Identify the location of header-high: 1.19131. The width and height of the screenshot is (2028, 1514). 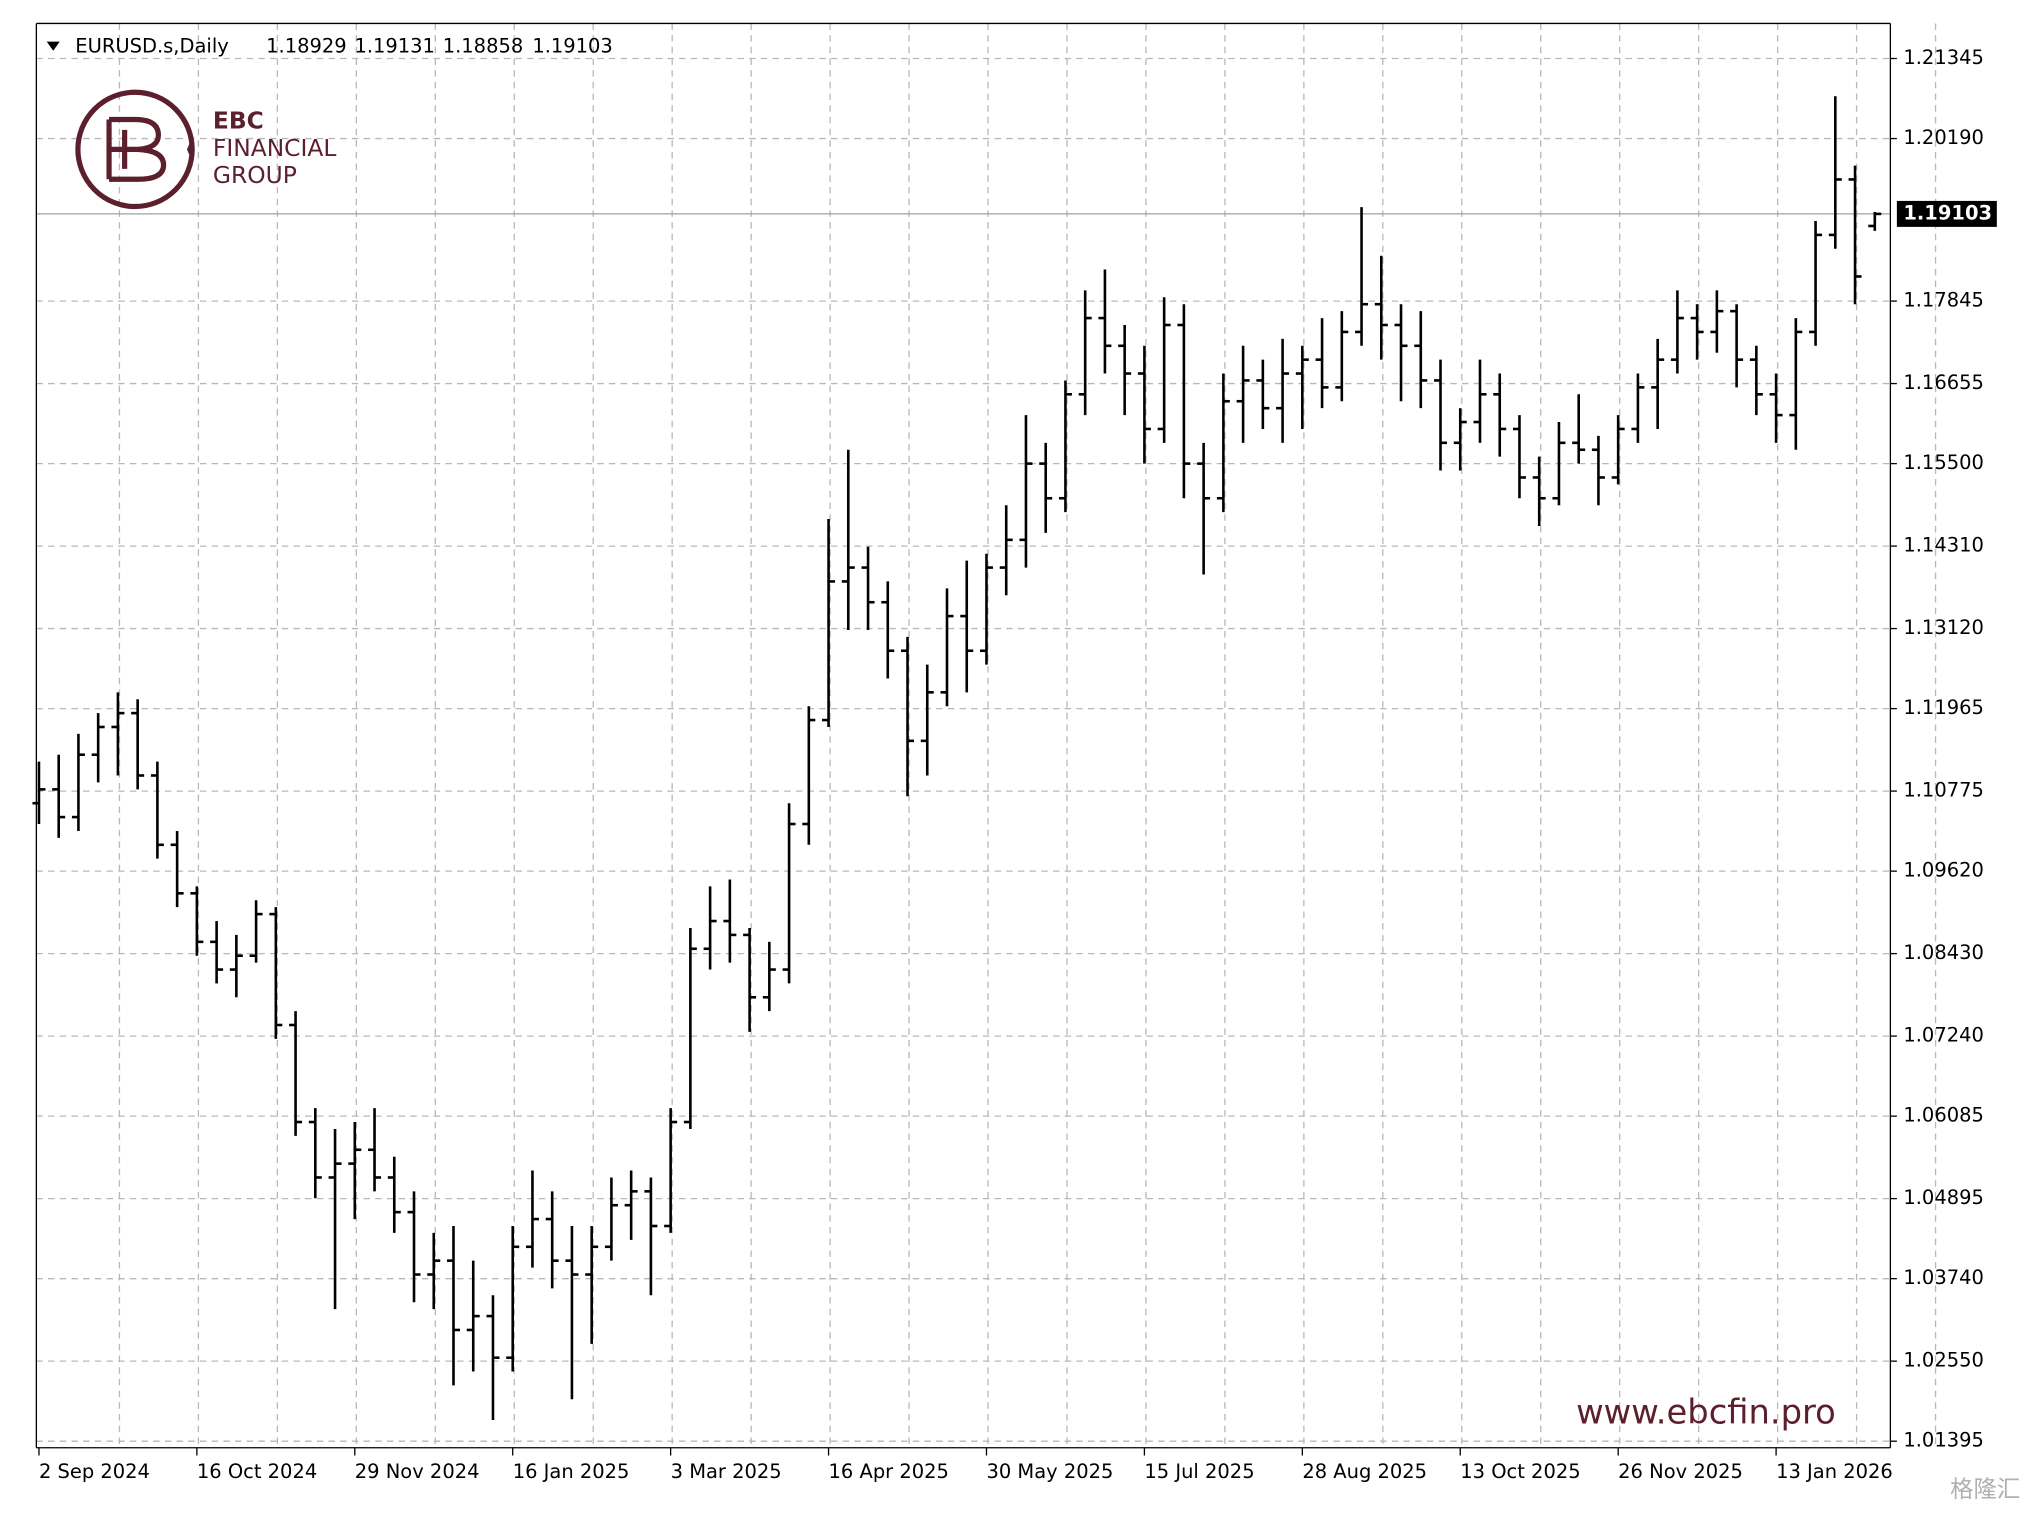
(394, 45).